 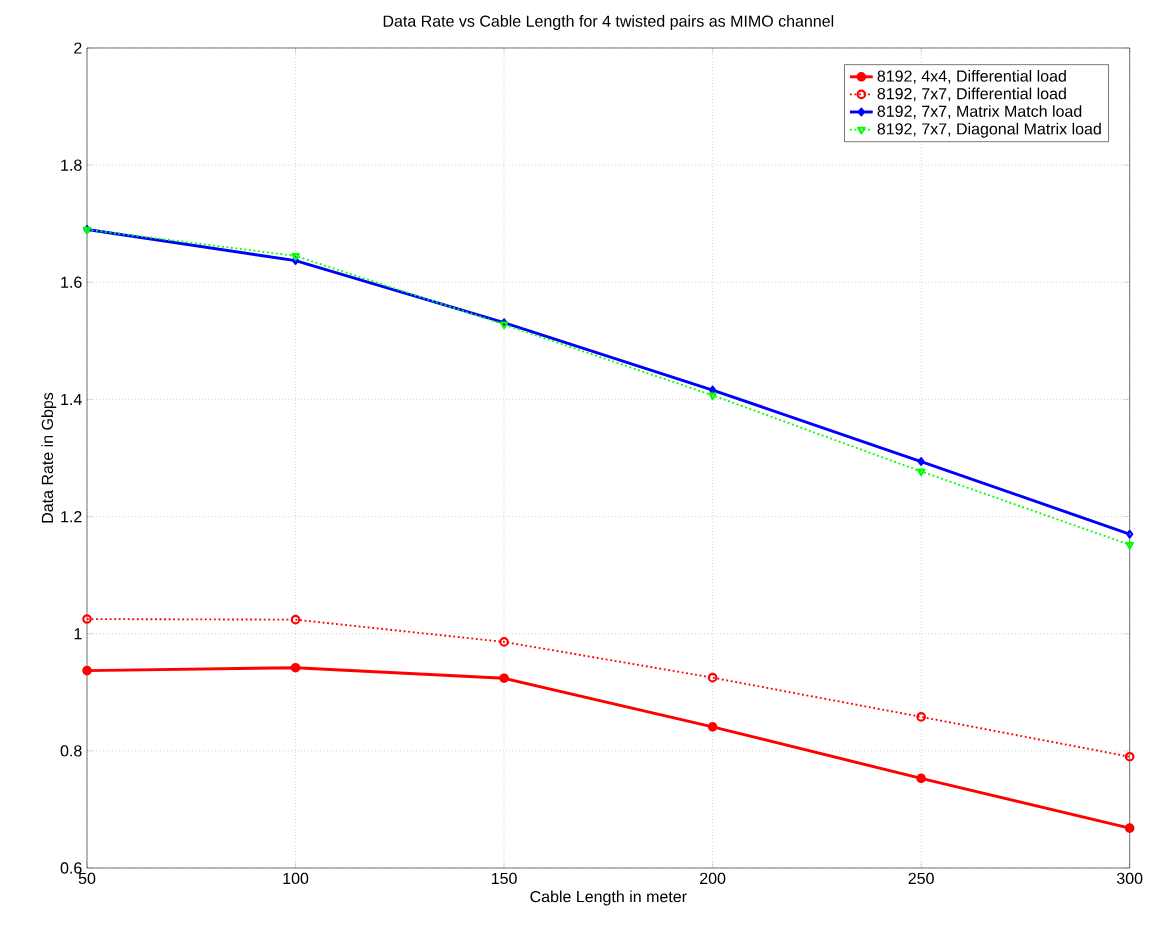 I want to click on y-tick-label: 1, so click(x=78, y=634).